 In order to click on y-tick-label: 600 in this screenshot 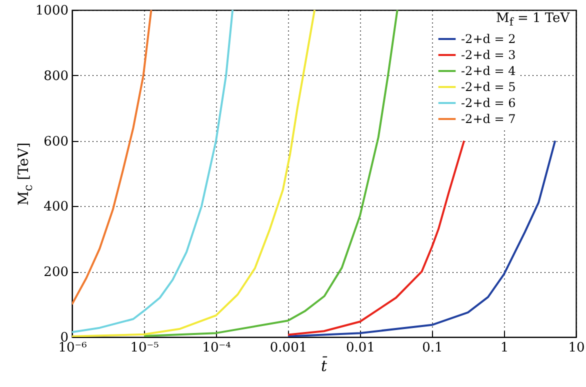, I will do `click(56, 142)`.